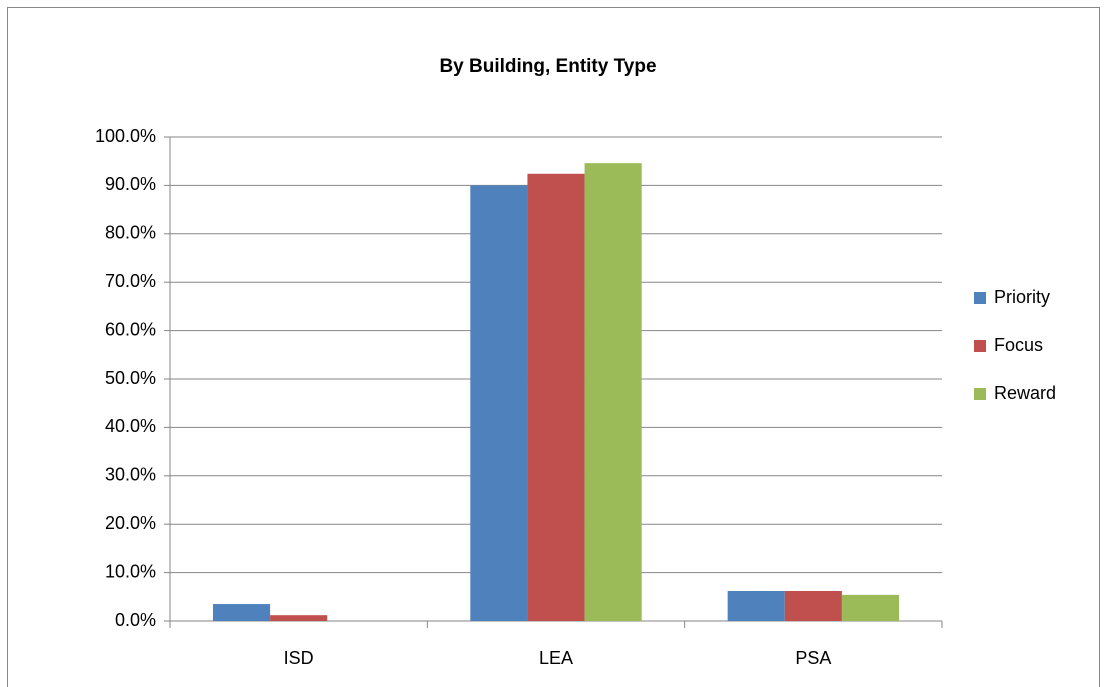 Image resolution: width=1107 pixels, height=687 pixels. Describe the element at coordinates (125, 136) in the screenshot. I see `y-tick-label: 100.0%` at that location.